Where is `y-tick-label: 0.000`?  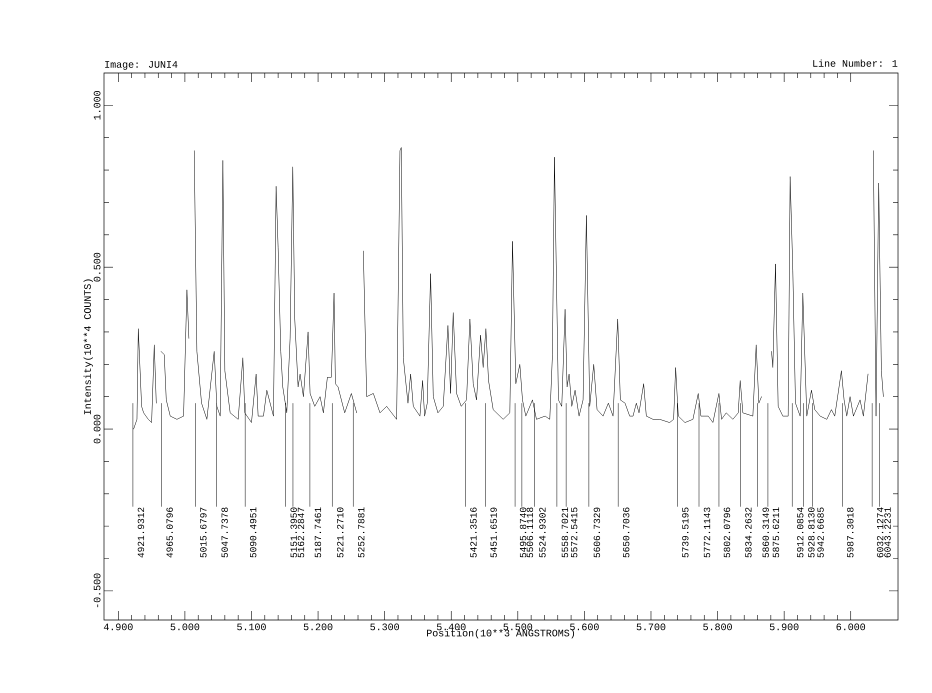 y-tick-label: 0.000 is located at coordinates (97, 429).